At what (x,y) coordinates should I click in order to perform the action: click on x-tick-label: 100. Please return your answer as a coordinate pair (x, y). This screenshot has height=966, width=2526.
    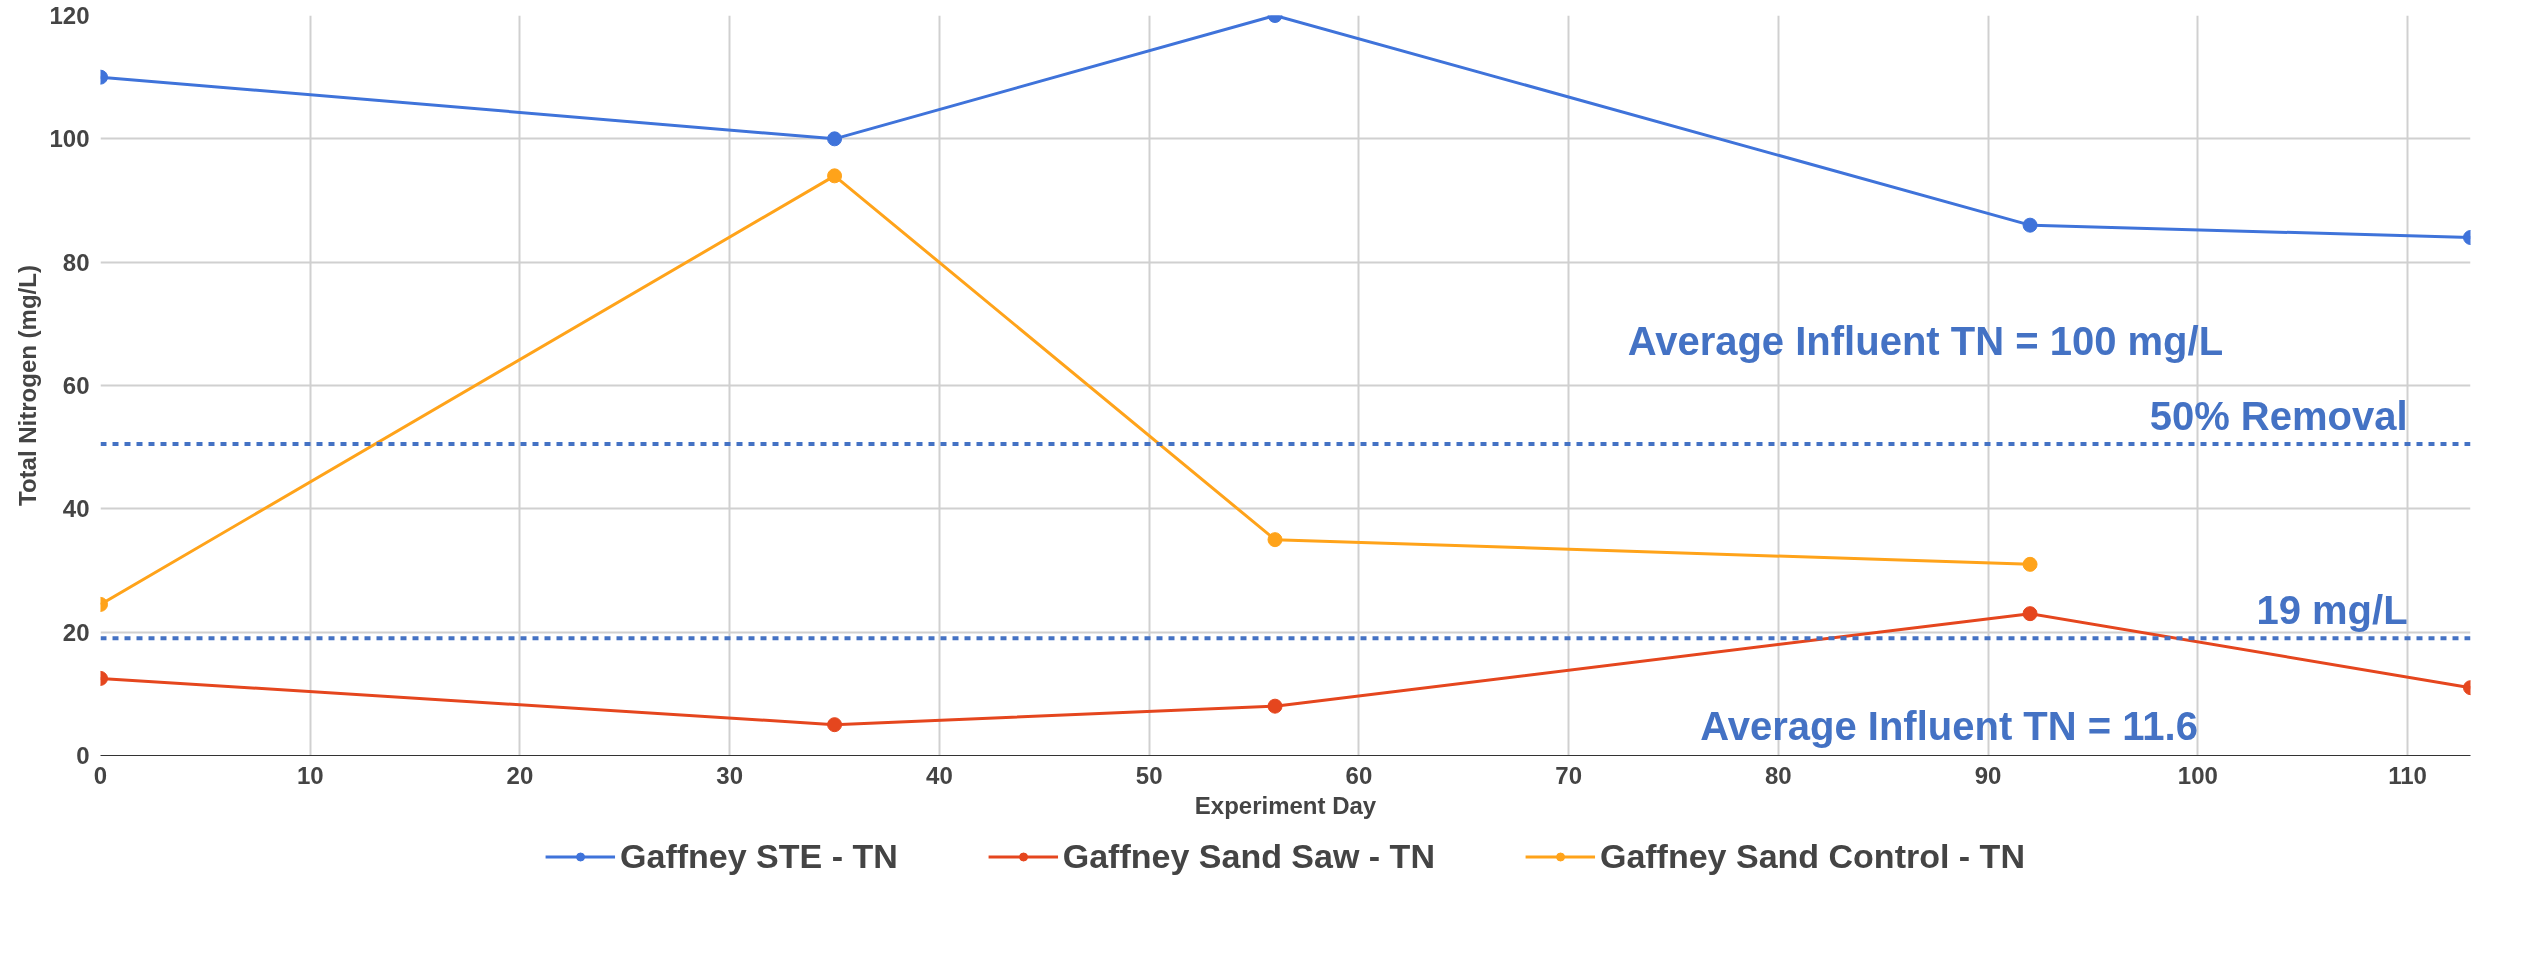
    Looking at the image, I should click on (2197, 775).